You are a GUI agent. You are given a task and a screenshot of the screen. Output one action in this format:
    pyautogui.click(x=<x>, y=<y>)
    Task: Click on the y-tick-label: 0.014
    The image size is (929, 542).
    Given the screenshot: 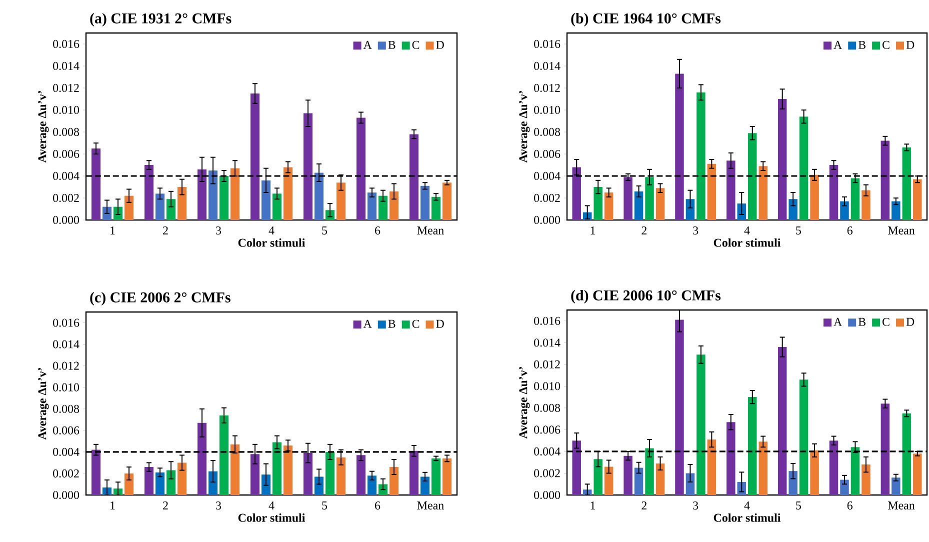 What is the action you would take?
    pyautogui.click(x=547, y=66)
    